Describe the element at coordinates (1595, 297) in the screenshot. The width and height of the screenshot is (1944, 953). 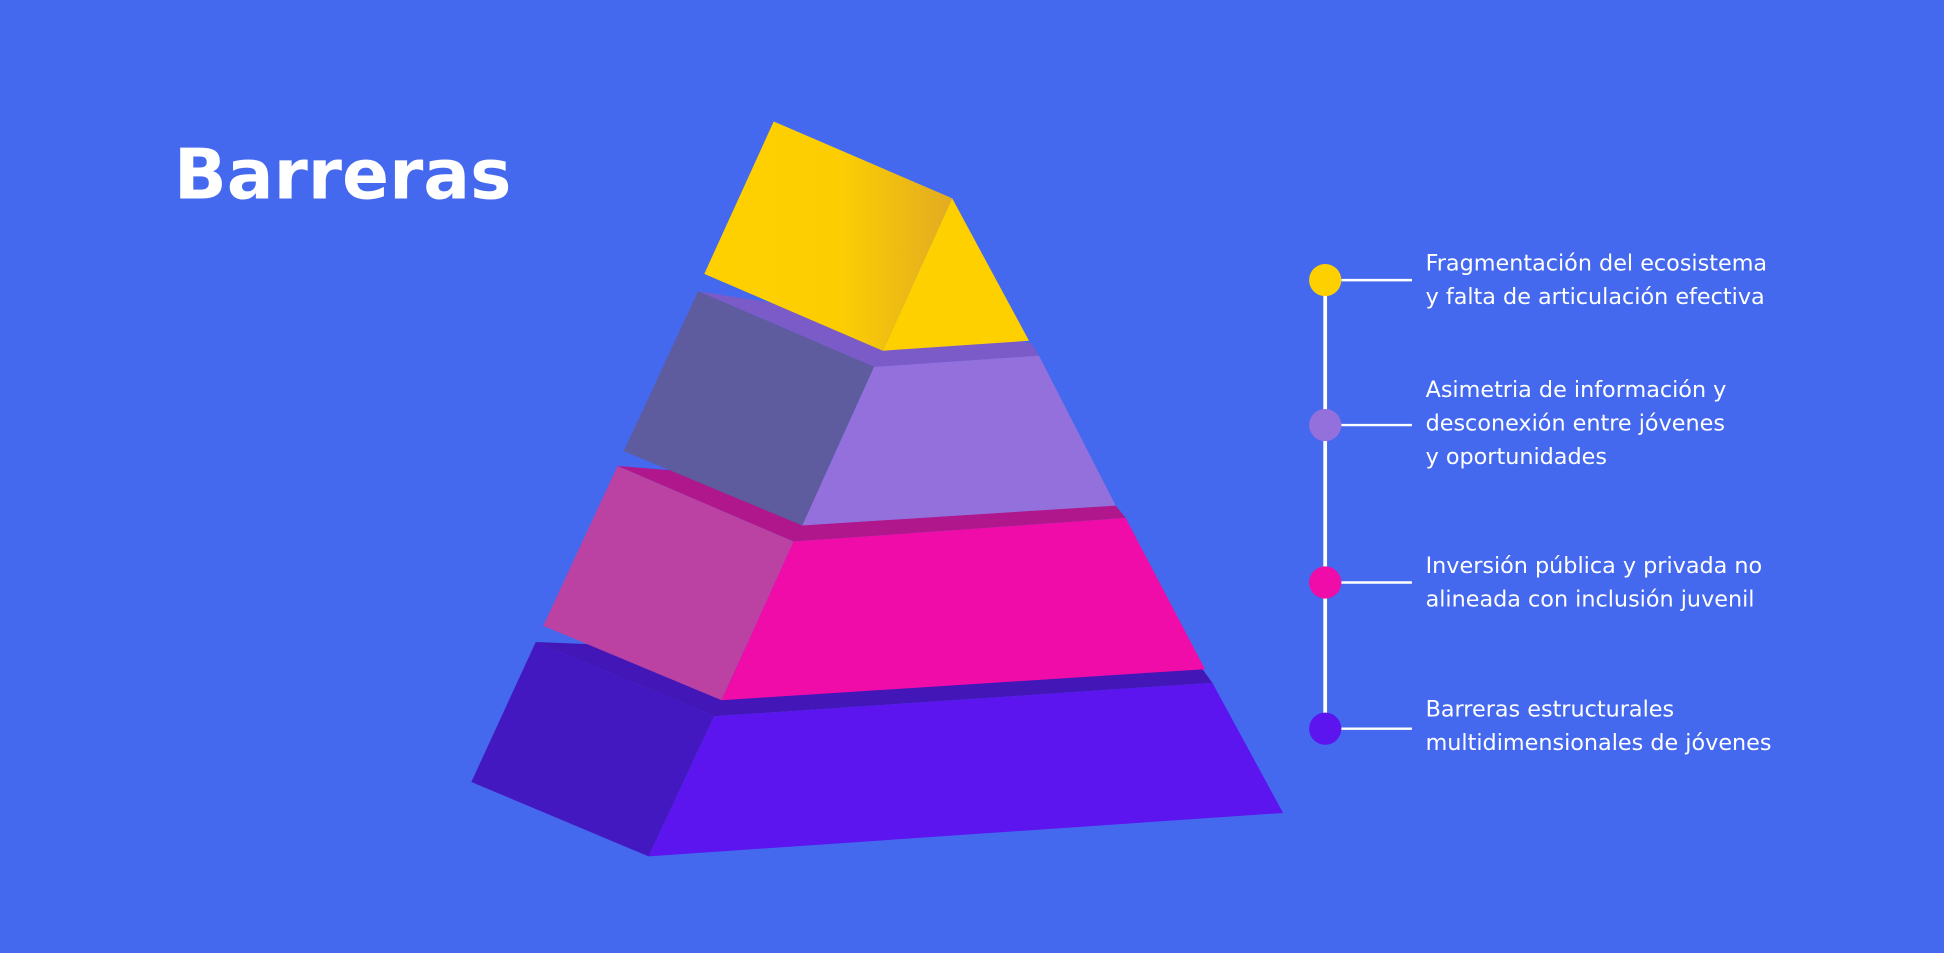
I see `item-text: y falta de articulación efectiva` at that location.